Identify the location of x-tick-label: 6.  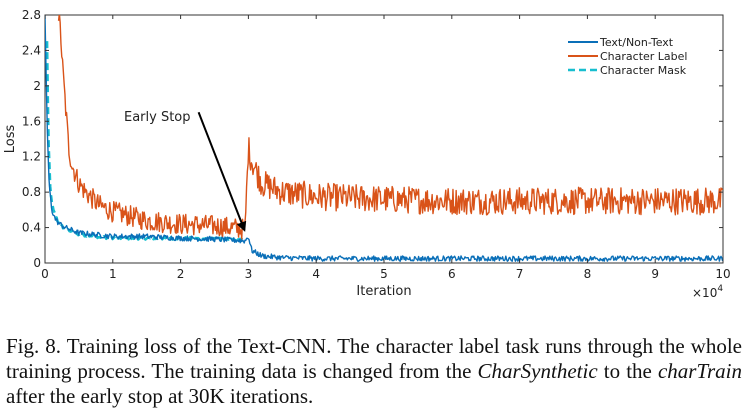
(452, 274).